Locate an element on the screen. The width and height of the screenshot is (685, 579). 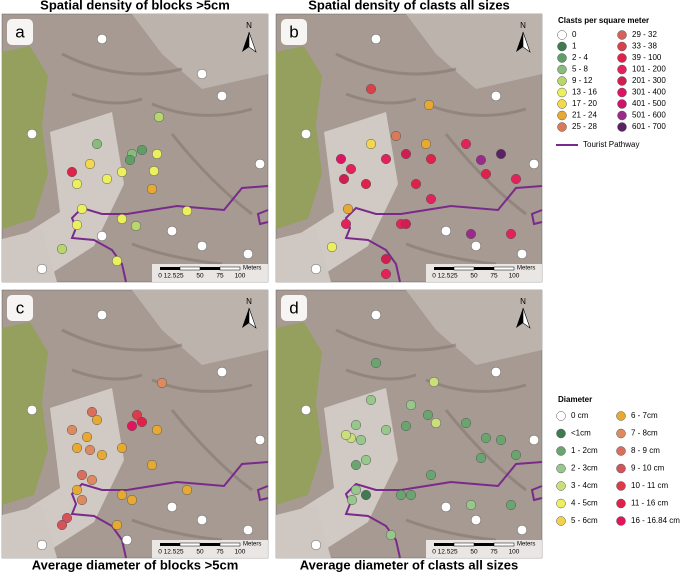
legend-label: 5 - 8 is located at coordinates (580, 69).